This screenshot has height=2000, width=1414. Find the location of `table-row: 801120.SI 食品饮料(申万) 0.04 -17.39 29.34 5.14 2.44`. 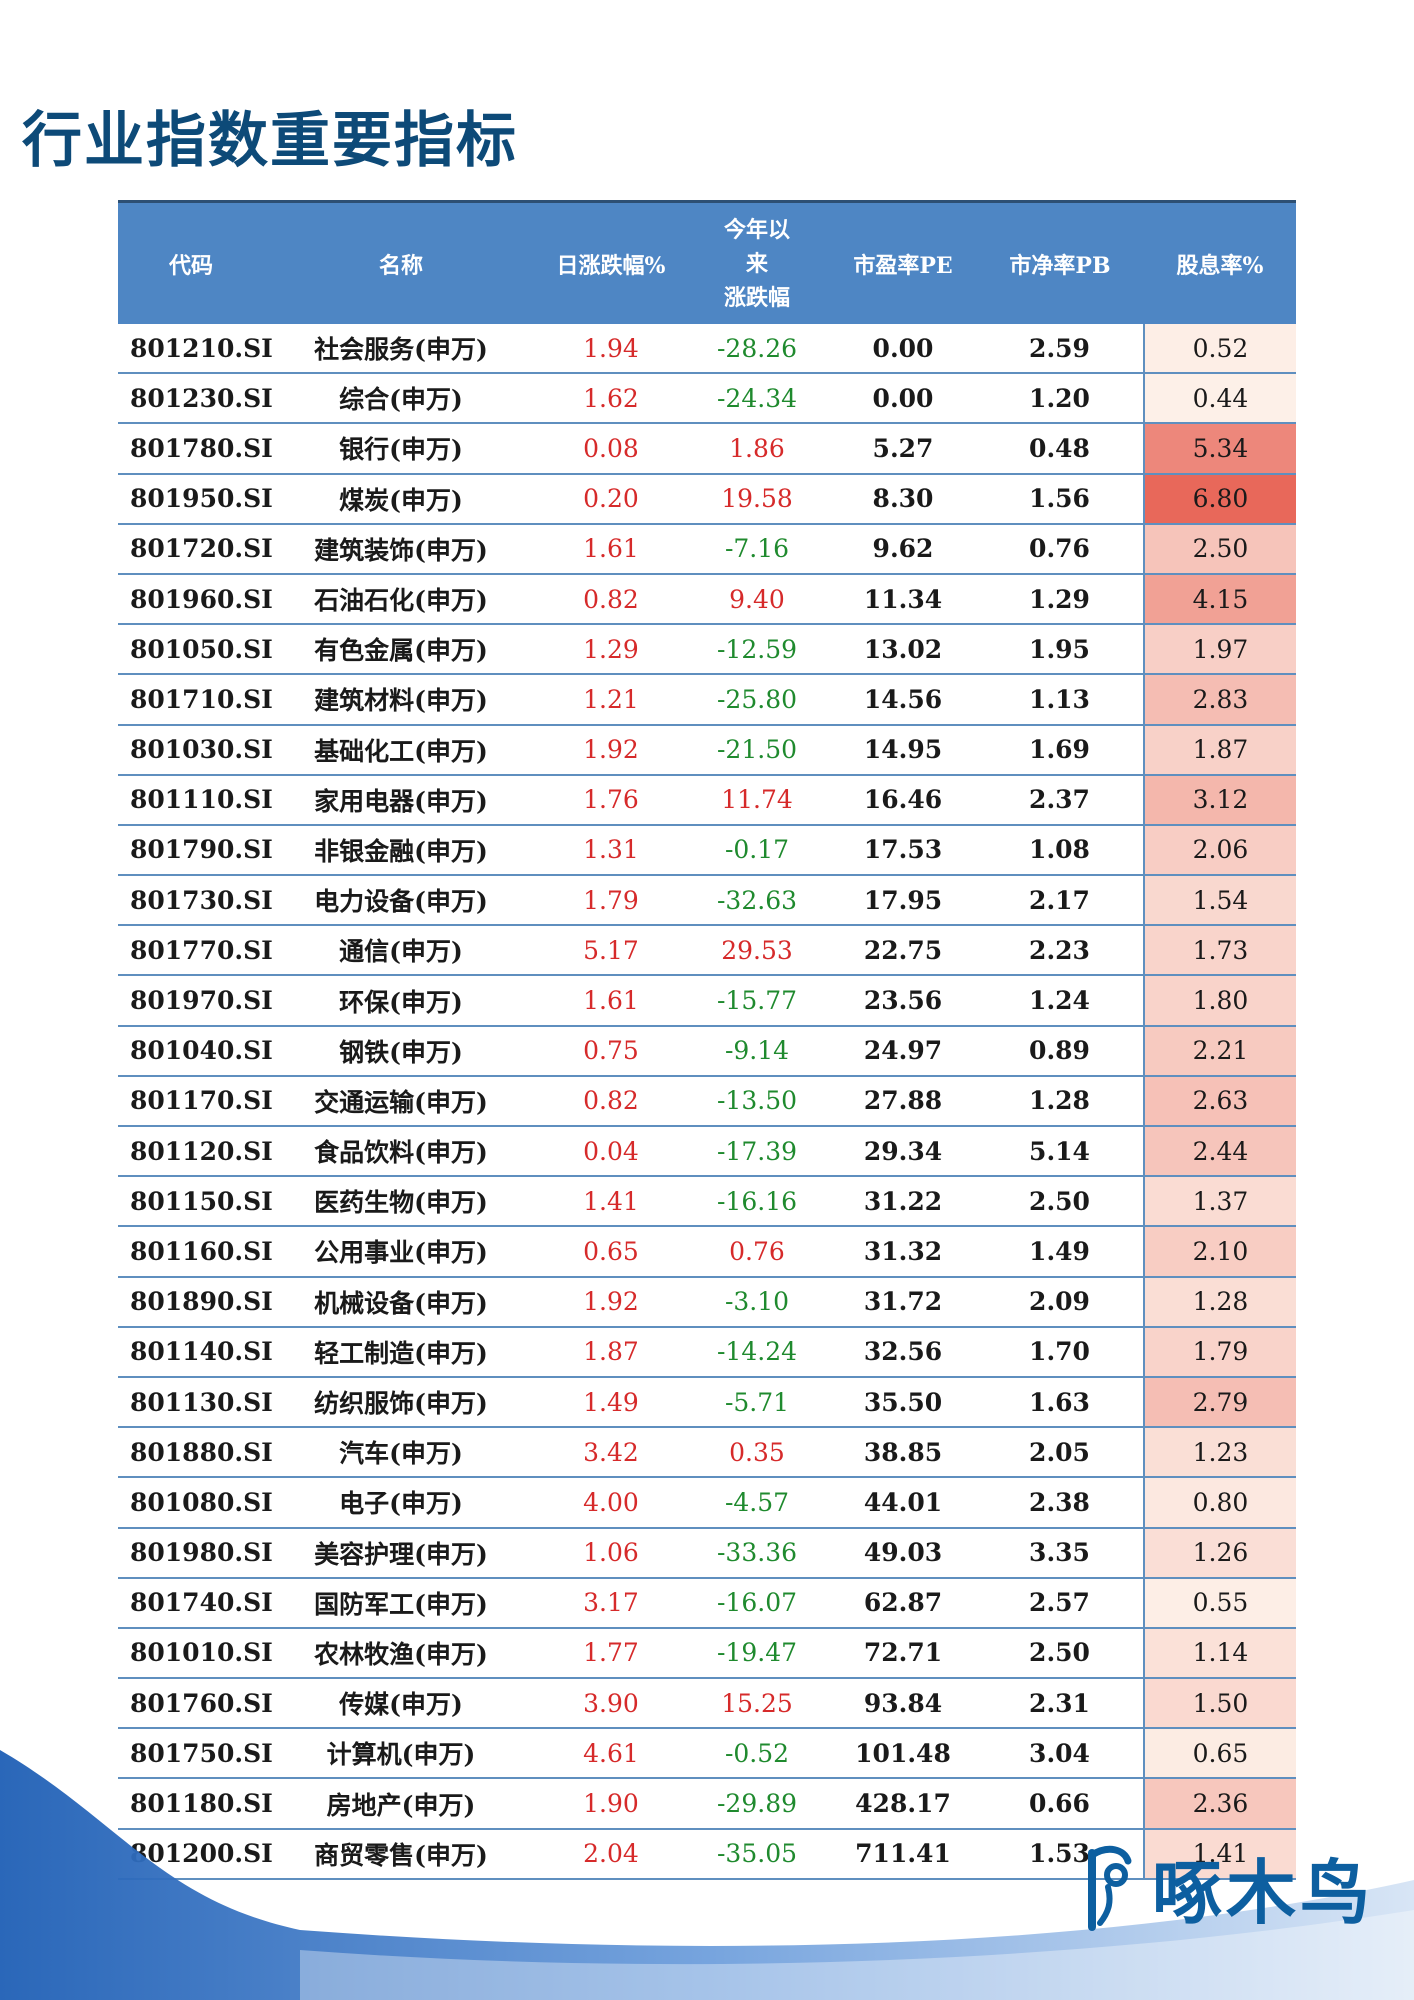

table-row: 801120.SI 食品饮料(申万) 0.04 -17.39 29.34 5.14 2.44 is located at coordinates (707, 1152).